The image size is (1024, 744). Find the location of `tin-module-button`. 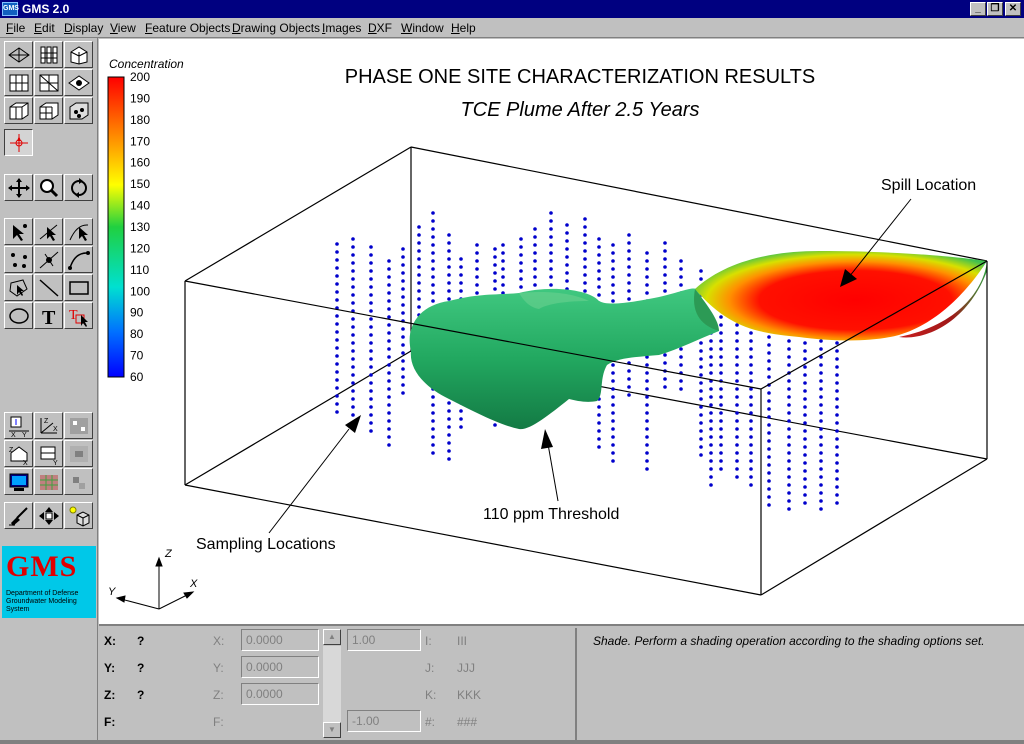

tin-module-button is located at coordinates (18, 54).